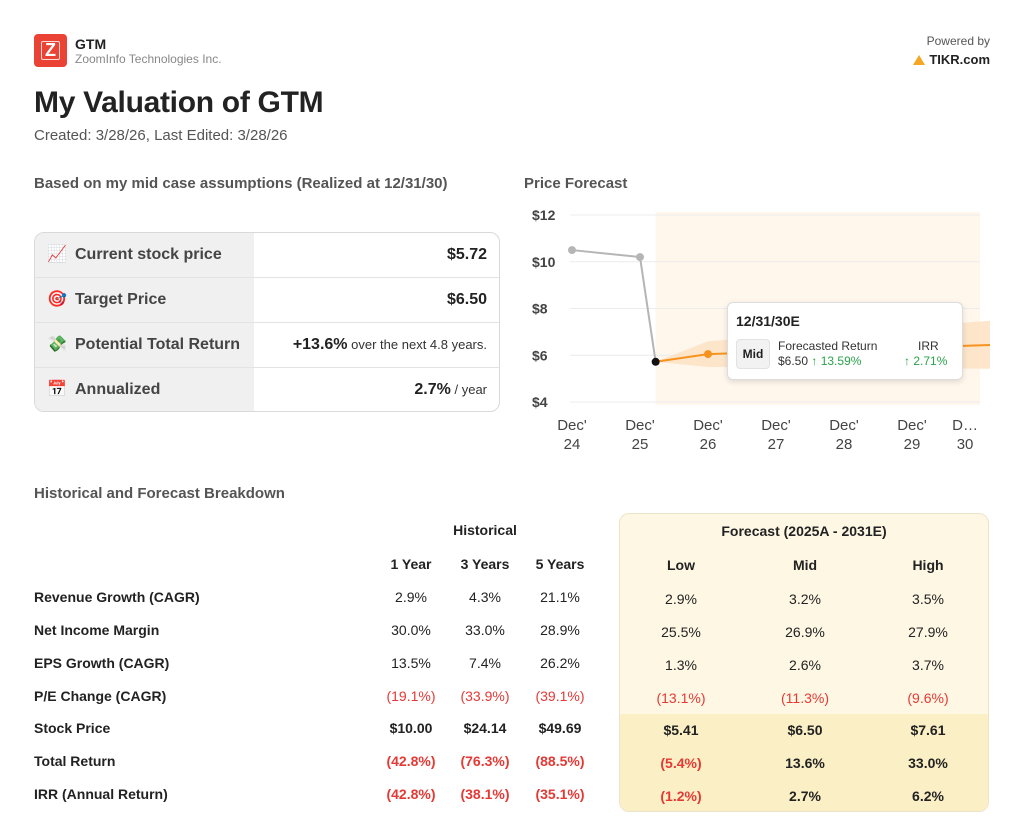 This screenshot has width=1024, height=832. I want to click on row-label: P/E Change (CAGR), so click(100, 696).